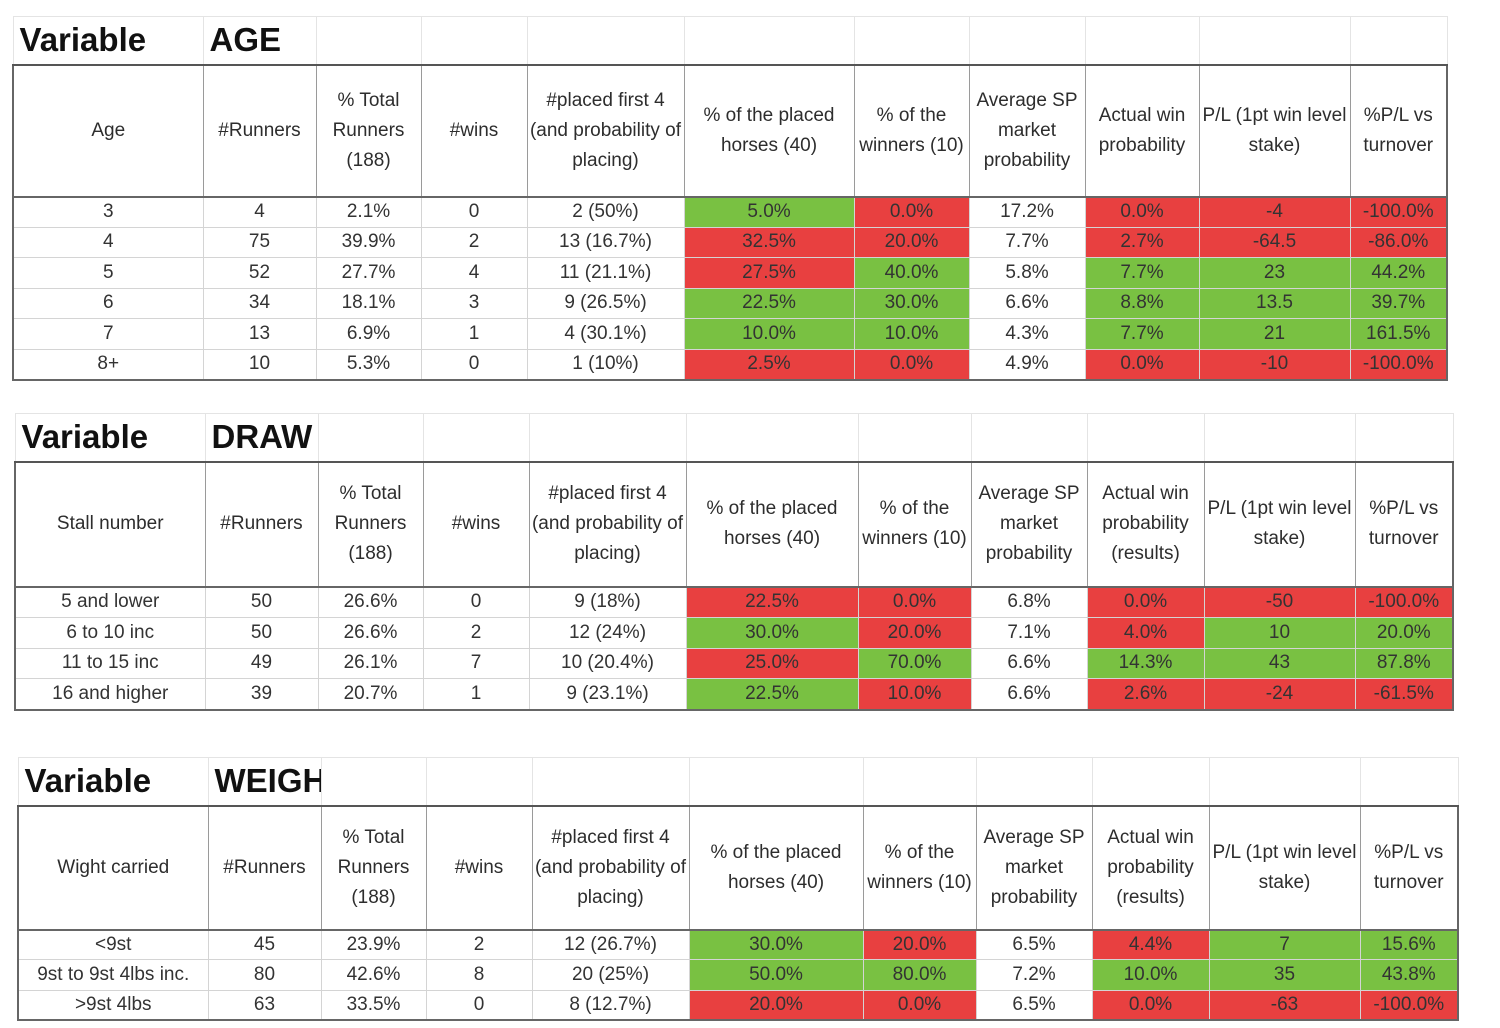  I want to click on table-cell: -50, so click(1279, 601).